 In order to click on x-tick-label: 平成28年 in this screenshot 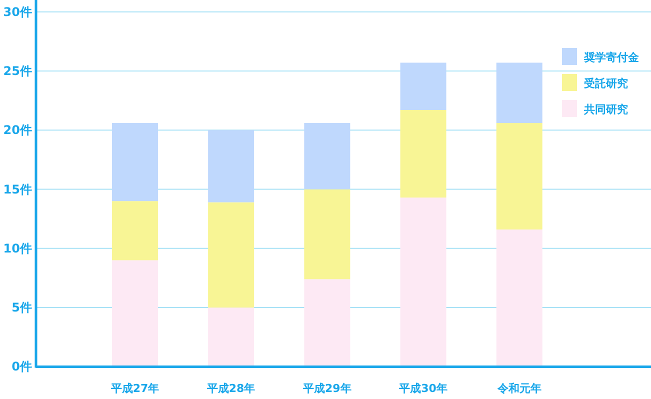, I will do `click(231, 388)`.